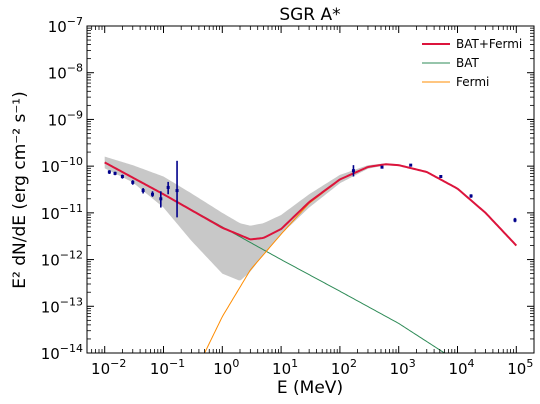  I want to click on x-tick-label: 10³, so click(403, 367).